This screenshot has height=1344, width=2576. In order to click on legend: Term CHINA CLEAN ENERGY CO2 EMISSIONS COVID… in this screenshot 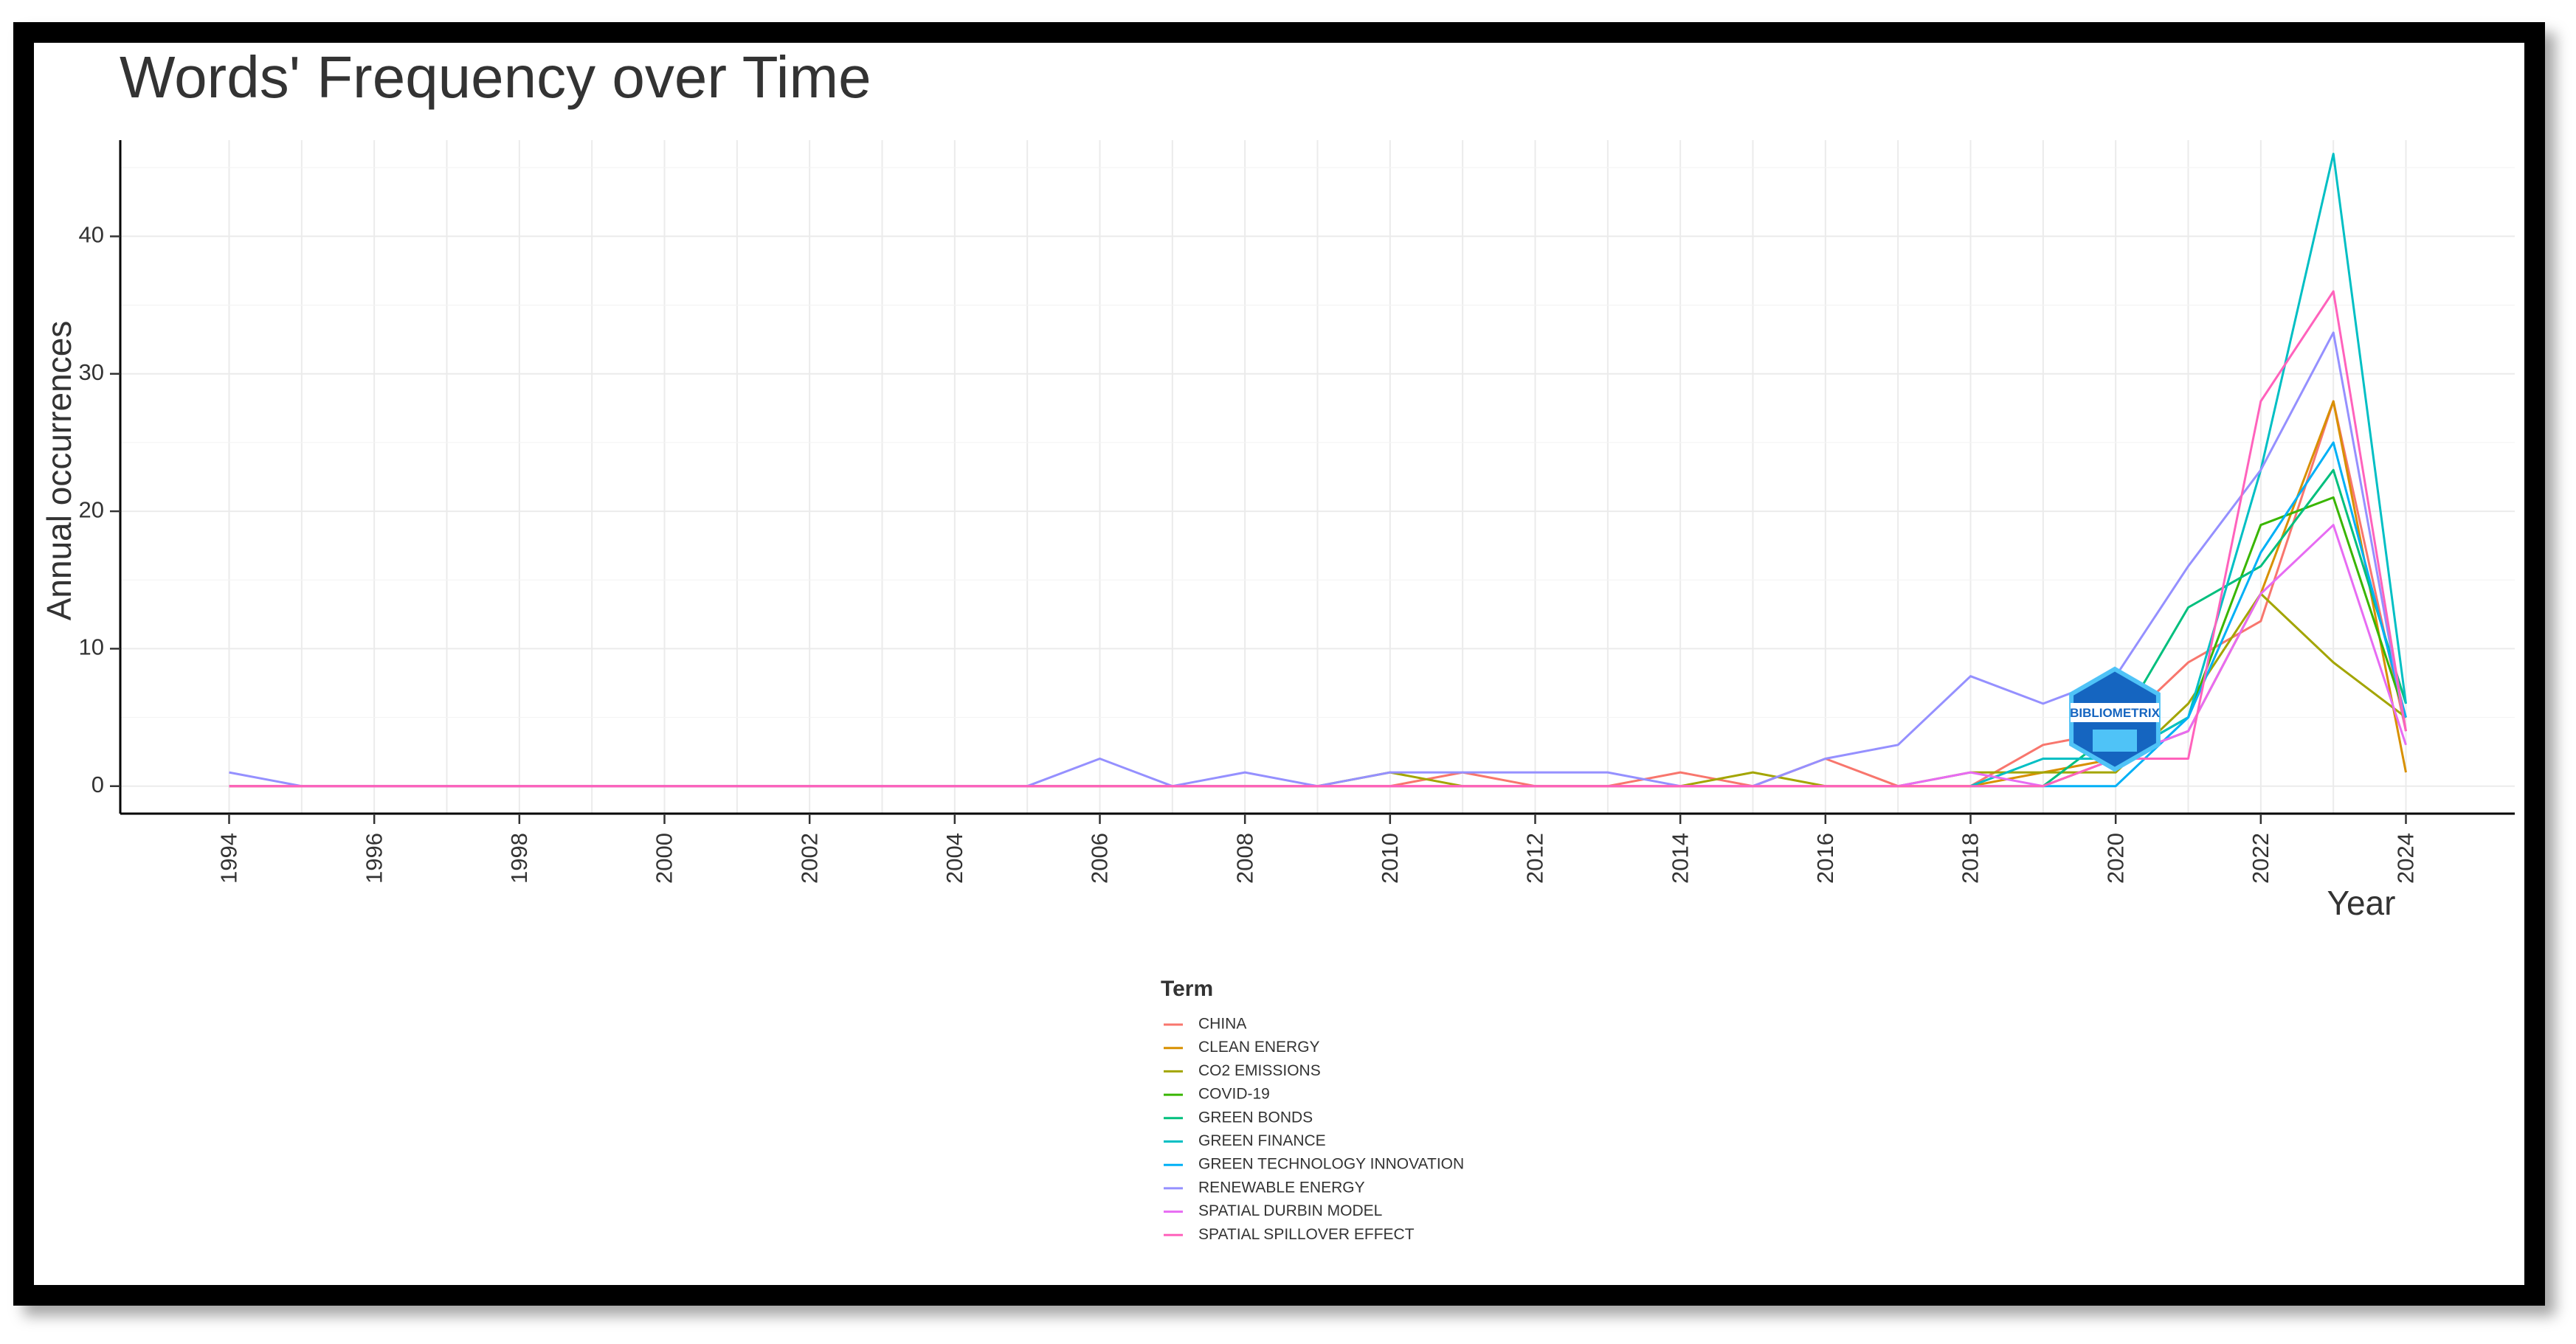, I will do `click(1313, 1110)`.